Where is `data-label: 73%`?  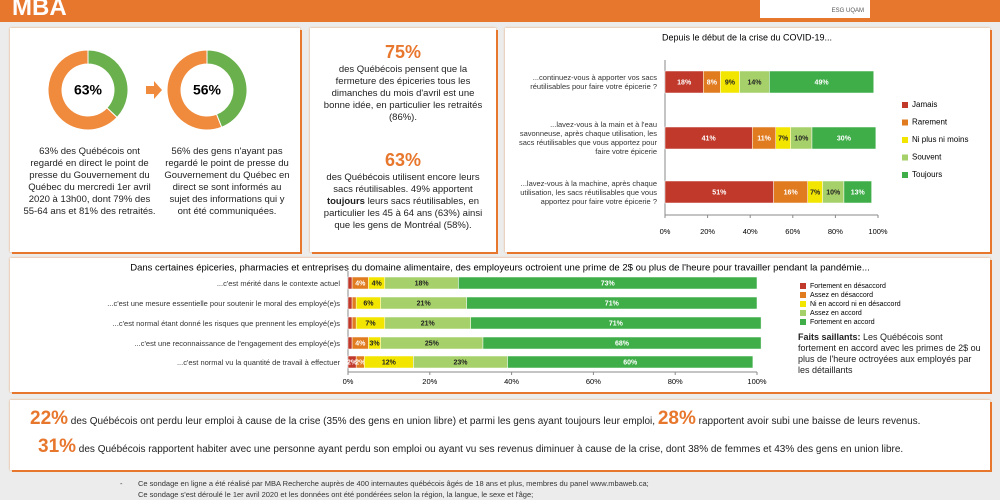
data-label: 73% is located at coordinates (608, 283).